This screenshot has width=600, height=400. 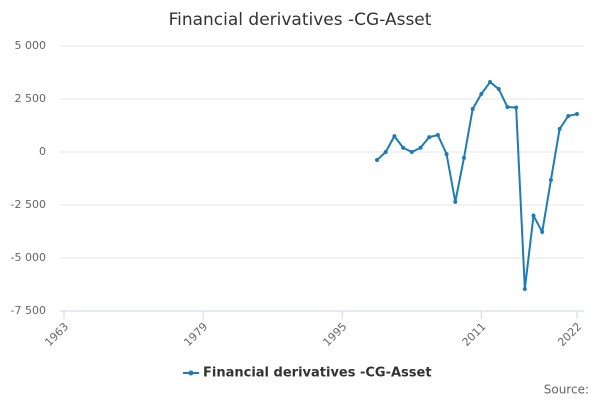 What do you see at coordinates (191, 373) in the screenshot?
I see `legend-symbol` at bounding box center [191, 373].